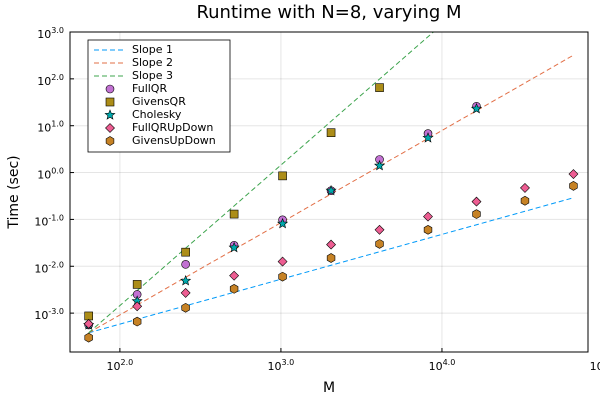 The image size is (600, 400). Describe the element at coordinates (281, 366) in the screenshot. I see `x-tick-label: 103.0` at that location.